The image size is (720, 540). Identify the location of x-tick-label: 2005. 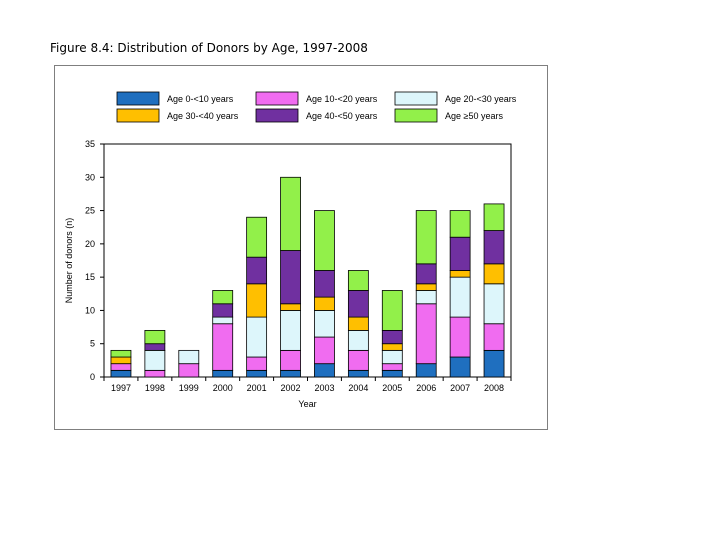
(392, 388).